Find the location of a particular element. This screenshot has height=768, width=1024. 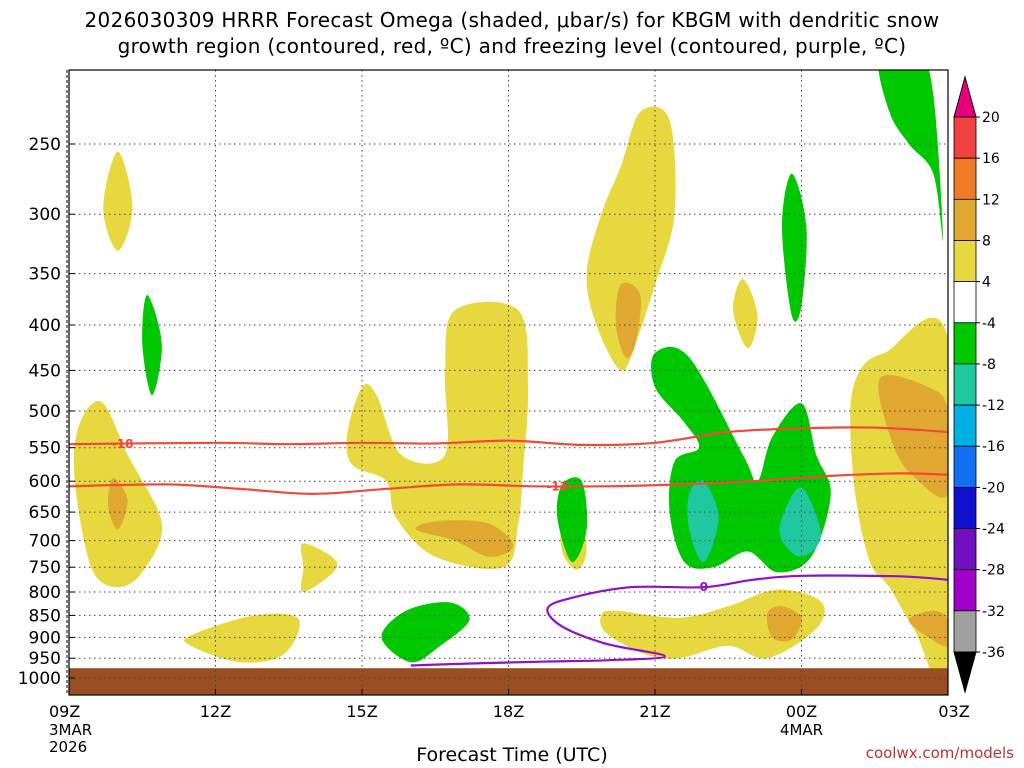

colorbar-label-8: -16 is located at coordinates (993, 447).